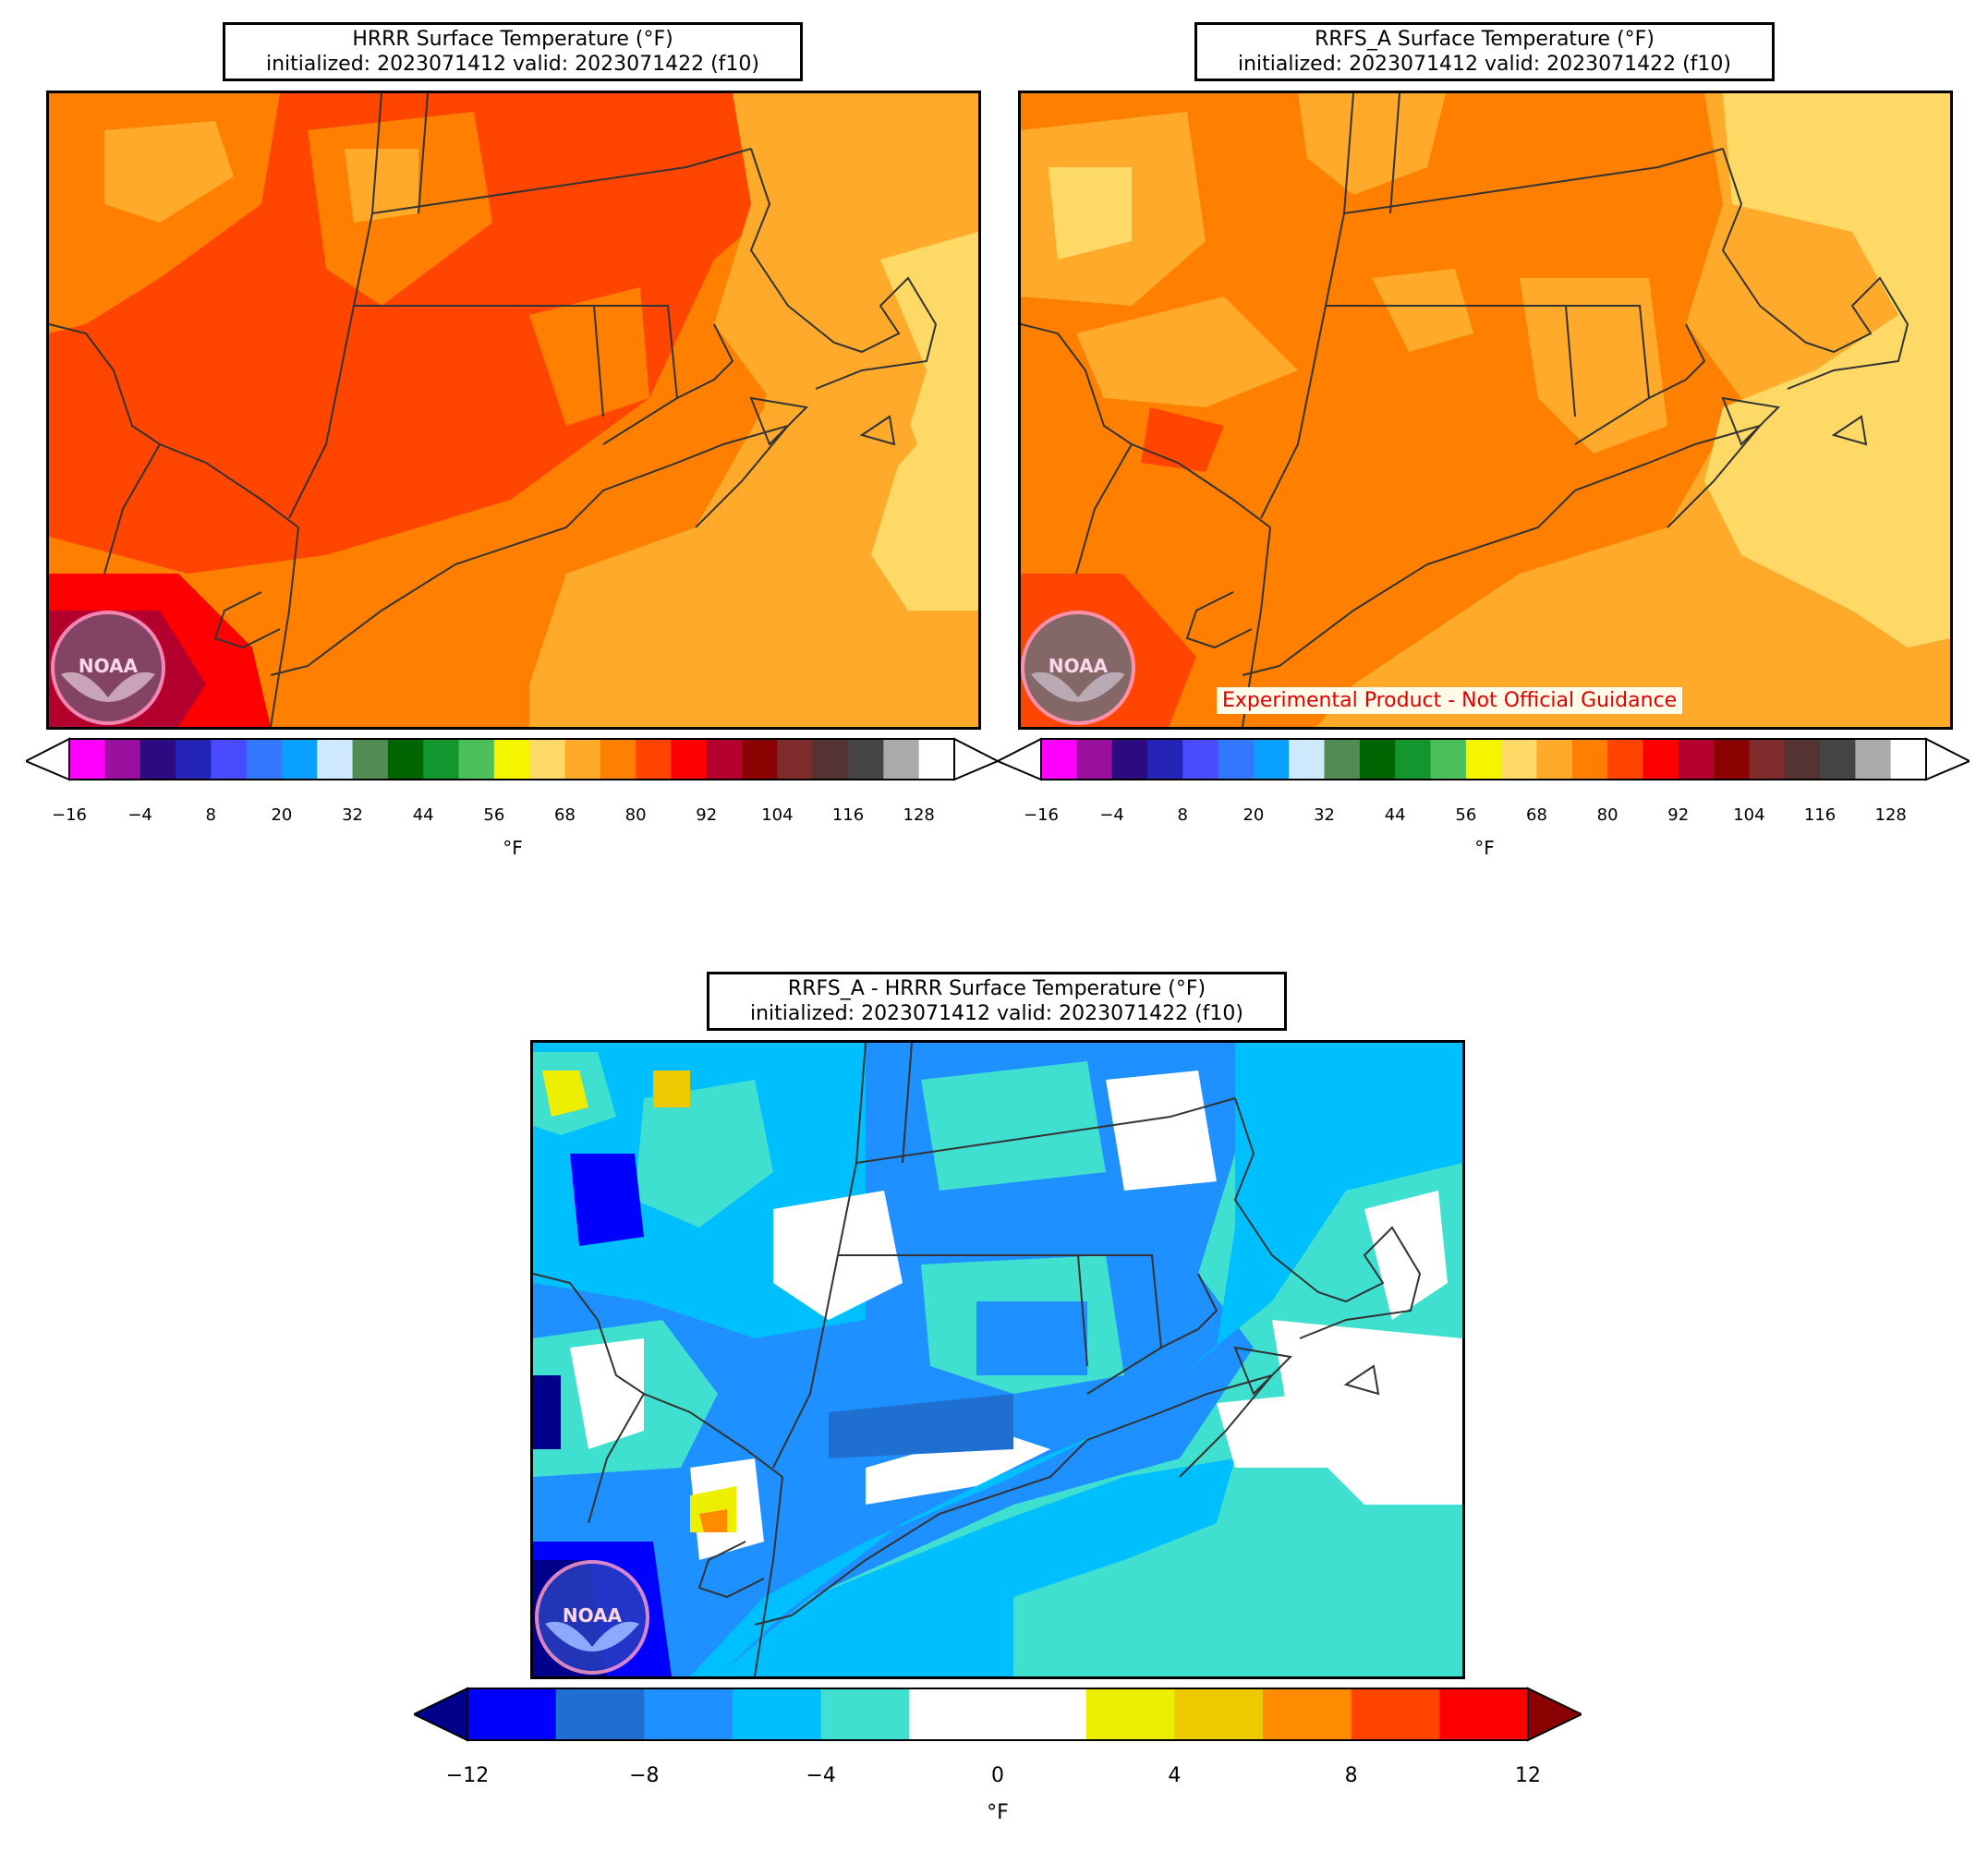 The width and height of the screenshot is (1988, 1851). I want to click on noaa-logo-text-3: NOAA, so click(593, 1616).